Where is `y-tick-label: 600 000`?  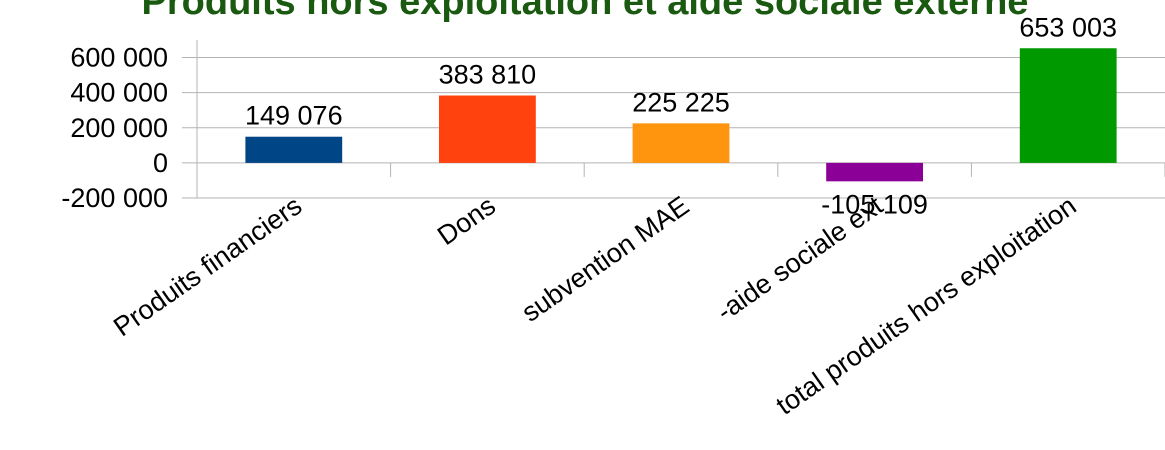
y-tick-label: 600 000 is located at coordinates (119, 58).